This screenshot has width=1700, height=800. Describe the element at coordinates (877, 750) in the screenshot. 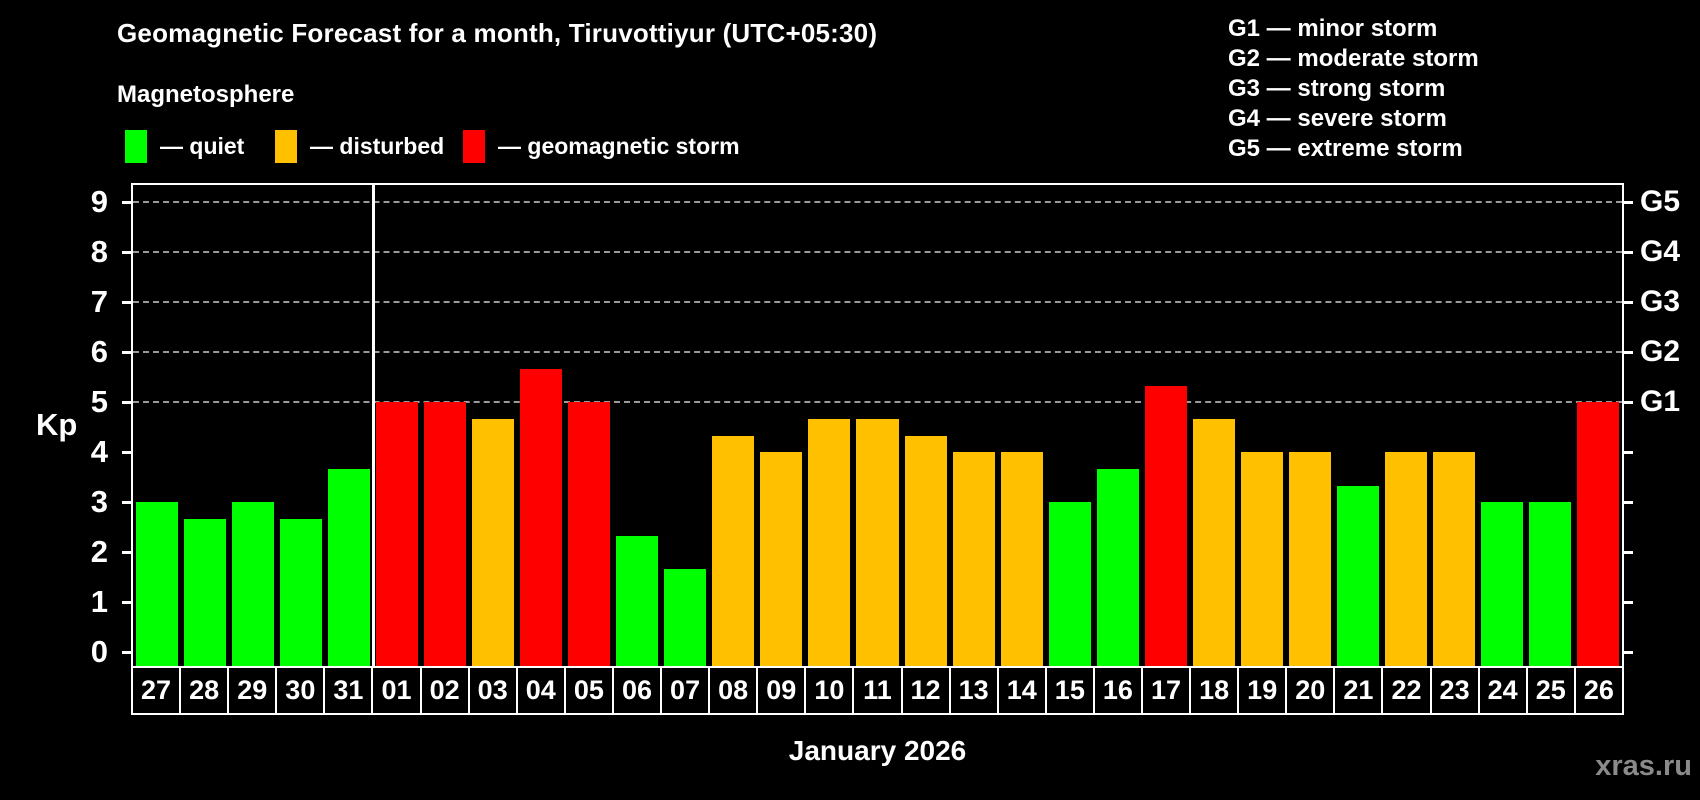

I see `x-axis-title: January 2026` at that location.